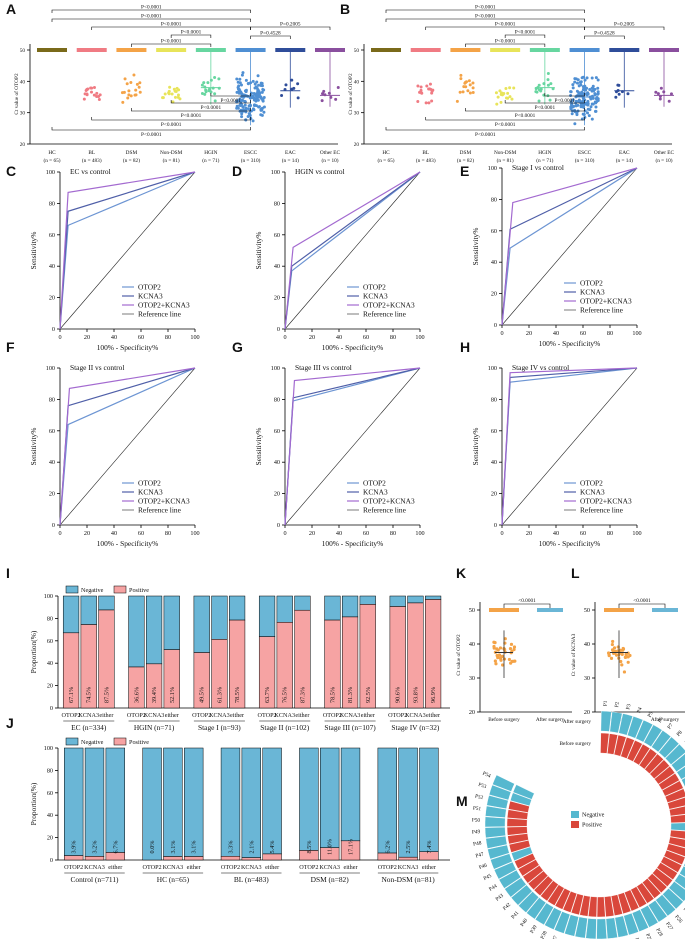 The width and height of the screenshot is (685, 939). Describe the element at coordinates (277, 235) in the screenshot. I see `y-tick-label: 60` at that location.